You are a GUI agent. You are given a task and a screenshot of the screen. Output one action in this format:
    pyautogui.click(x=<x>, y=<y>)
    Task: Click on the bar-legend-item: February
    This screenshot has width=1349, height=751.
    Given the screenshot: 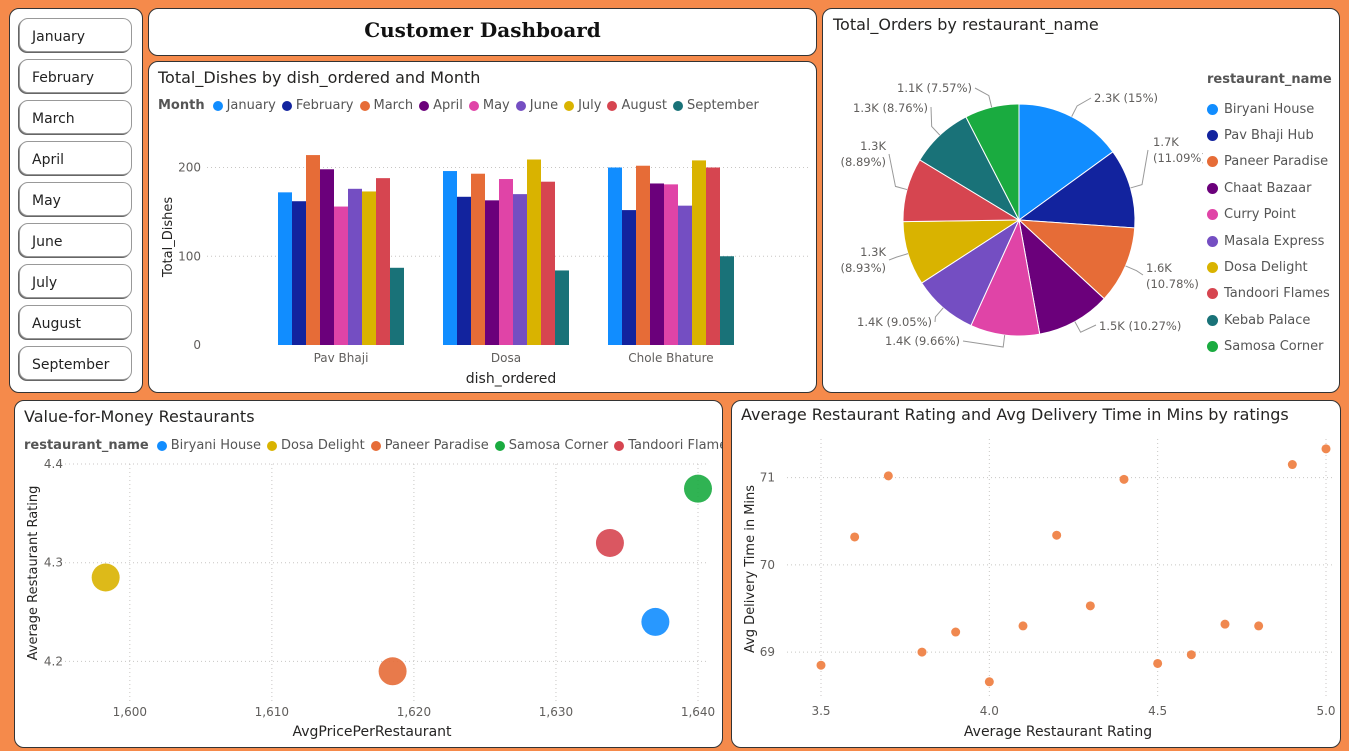 What is the action you would take?
    pyautogui.click(x=317, y=105)
    